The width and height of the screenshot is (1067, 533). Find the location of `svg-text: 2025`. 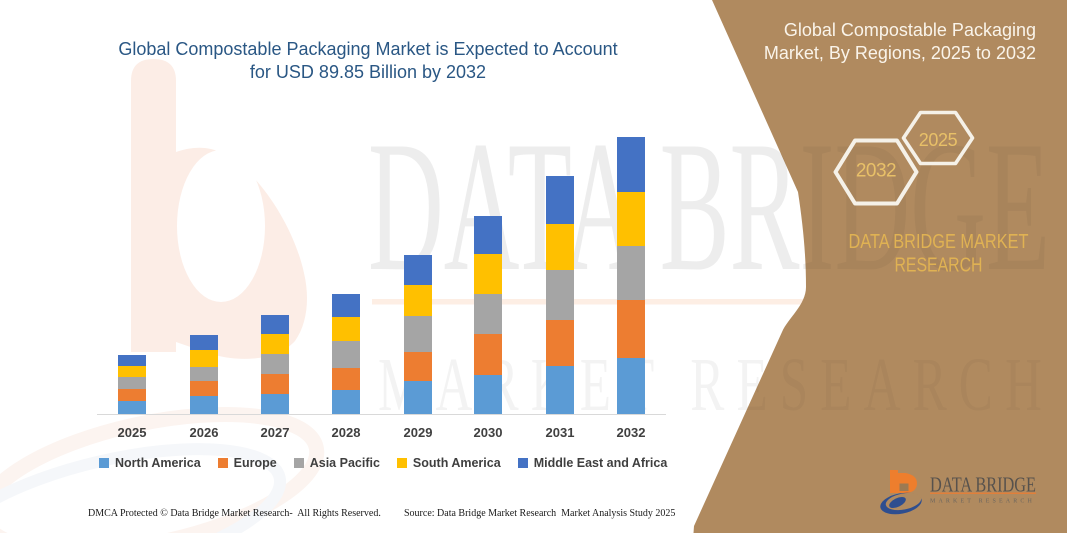

svg-text: 2025 is located at coordinates (938, 140).